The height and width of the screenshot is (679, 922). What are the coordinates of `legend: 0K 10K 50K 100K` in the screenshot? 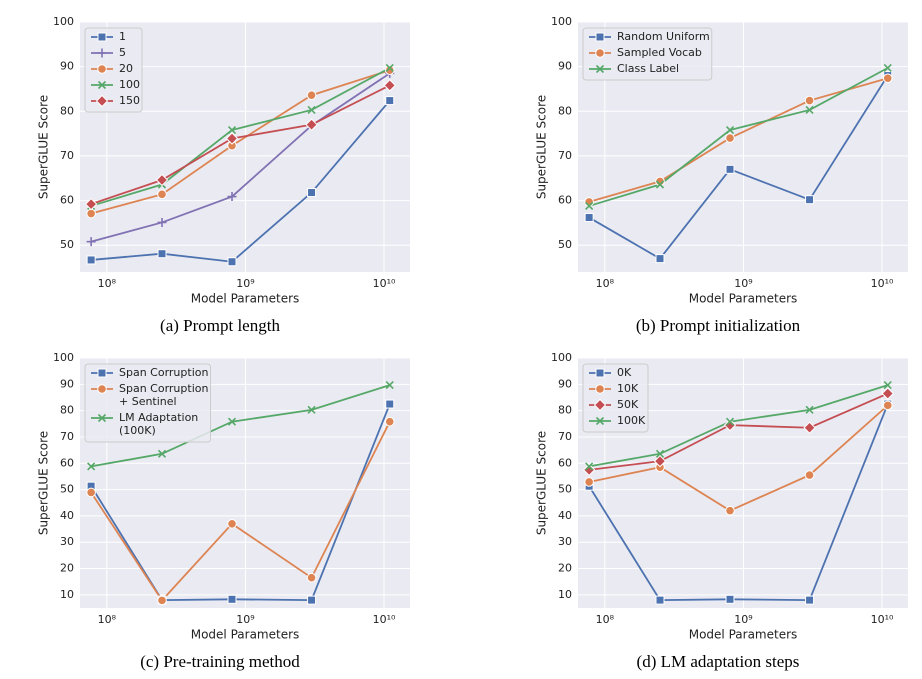 It's located at (615, 398).